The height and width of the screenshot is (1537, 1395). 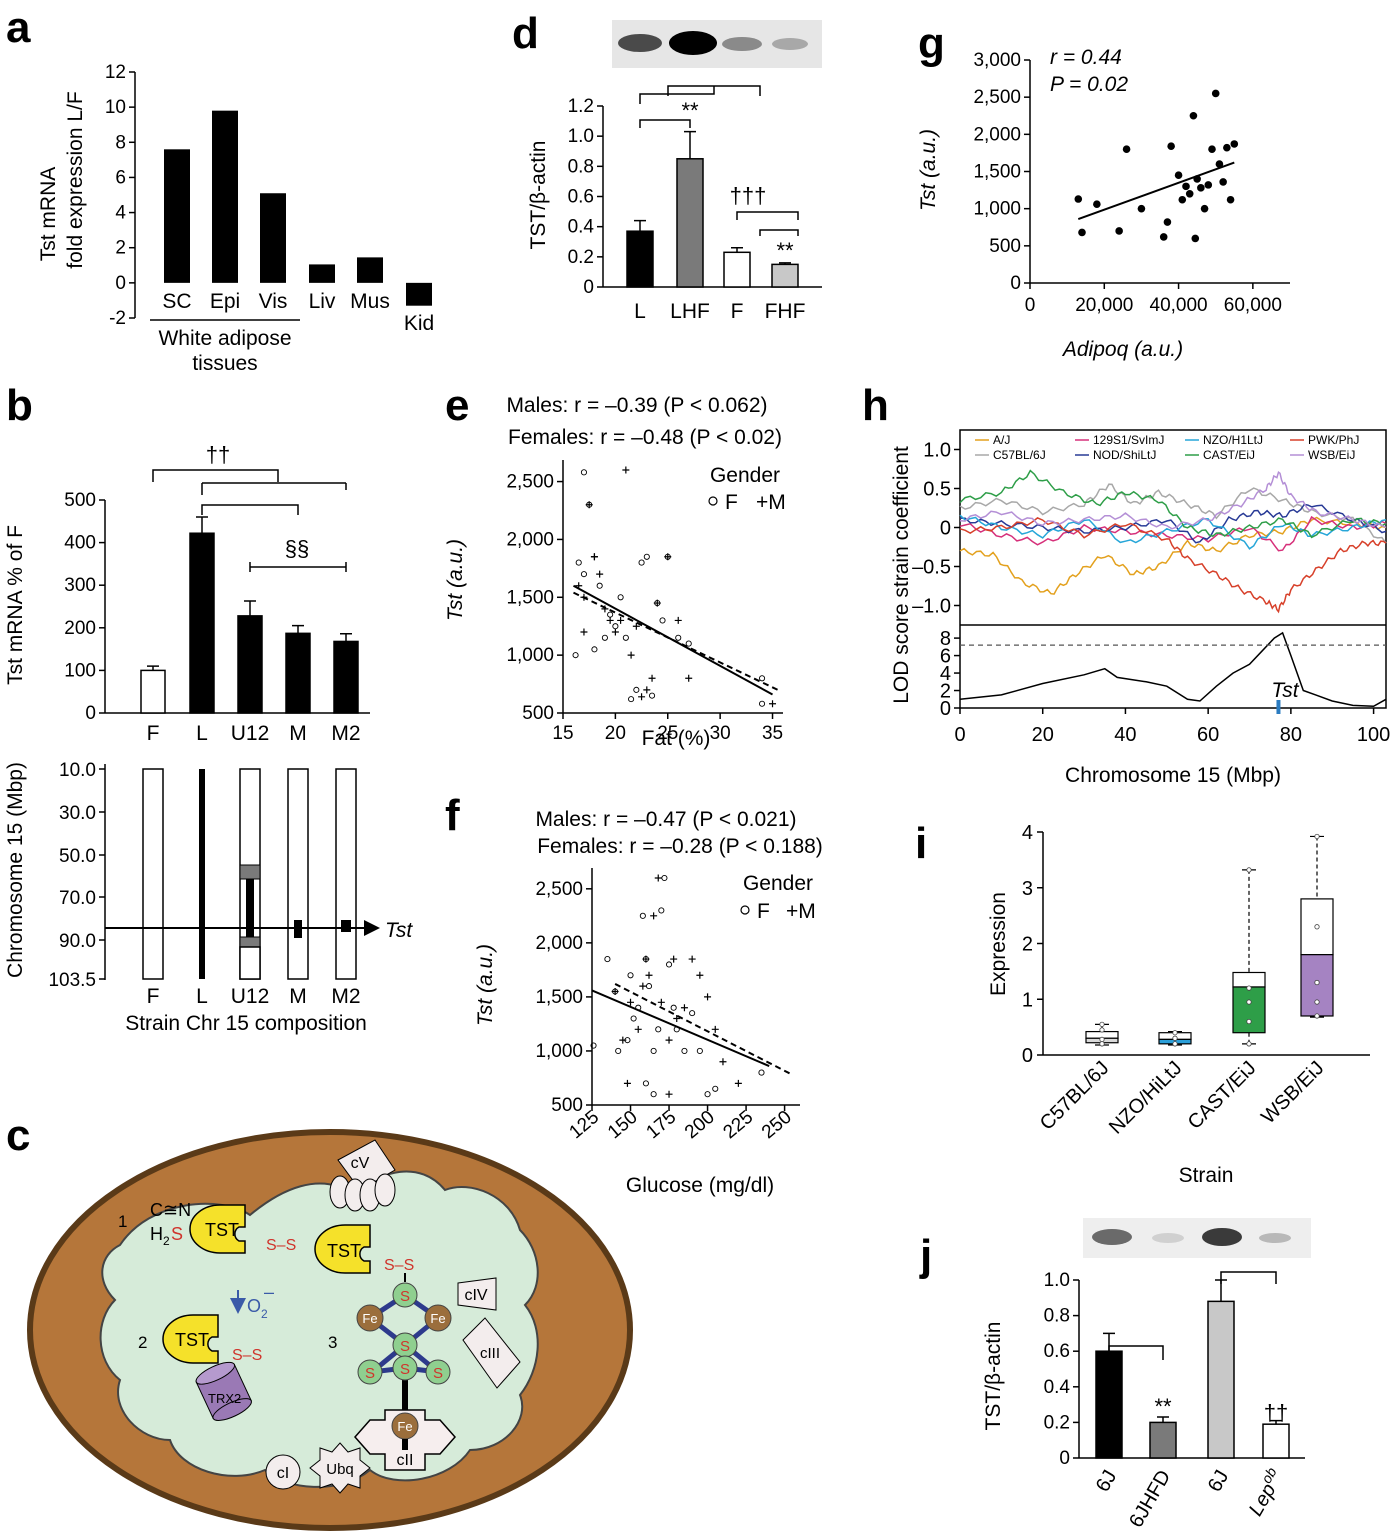 What do you see at coordinates (1197, 1238) in the screenshot?
I see `j-western-blot` at bounding box center [1197, 1238].